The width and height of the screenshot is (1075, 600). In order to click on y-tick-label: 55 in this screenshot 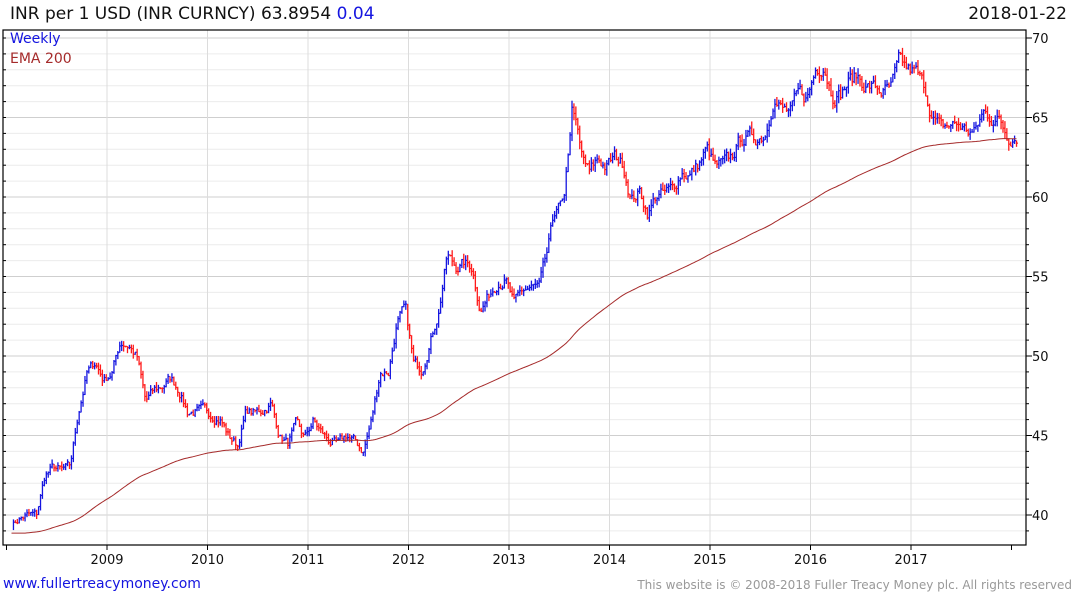, I will do `click(1040, 278)`.